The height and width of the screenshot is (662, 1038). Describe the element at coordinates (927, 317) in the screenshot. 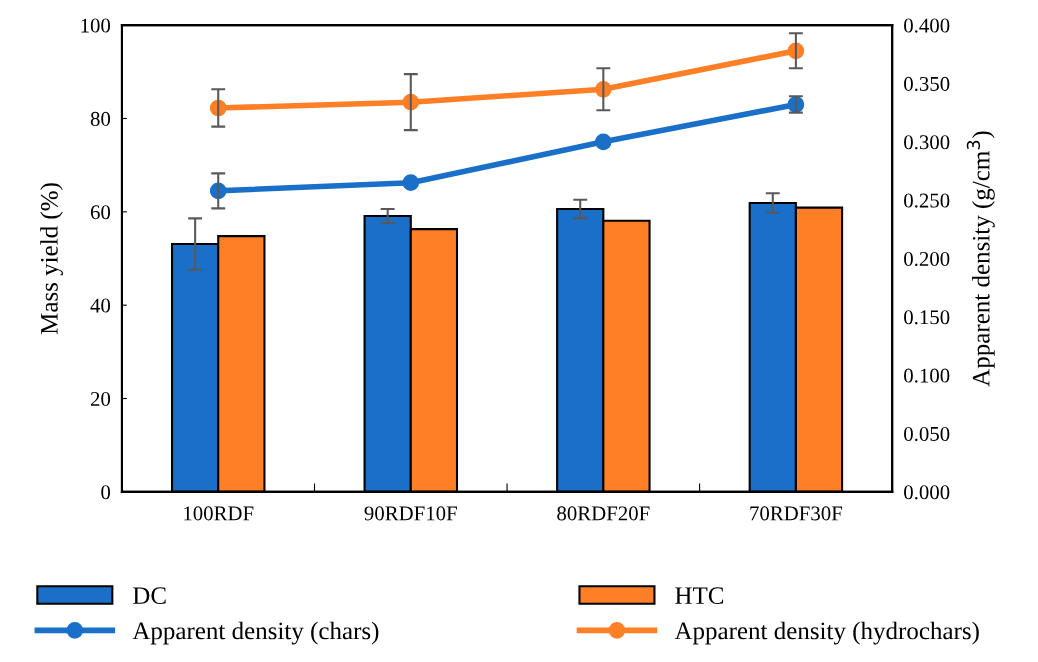

I see `y2-tick-label: 0.150` at that location.